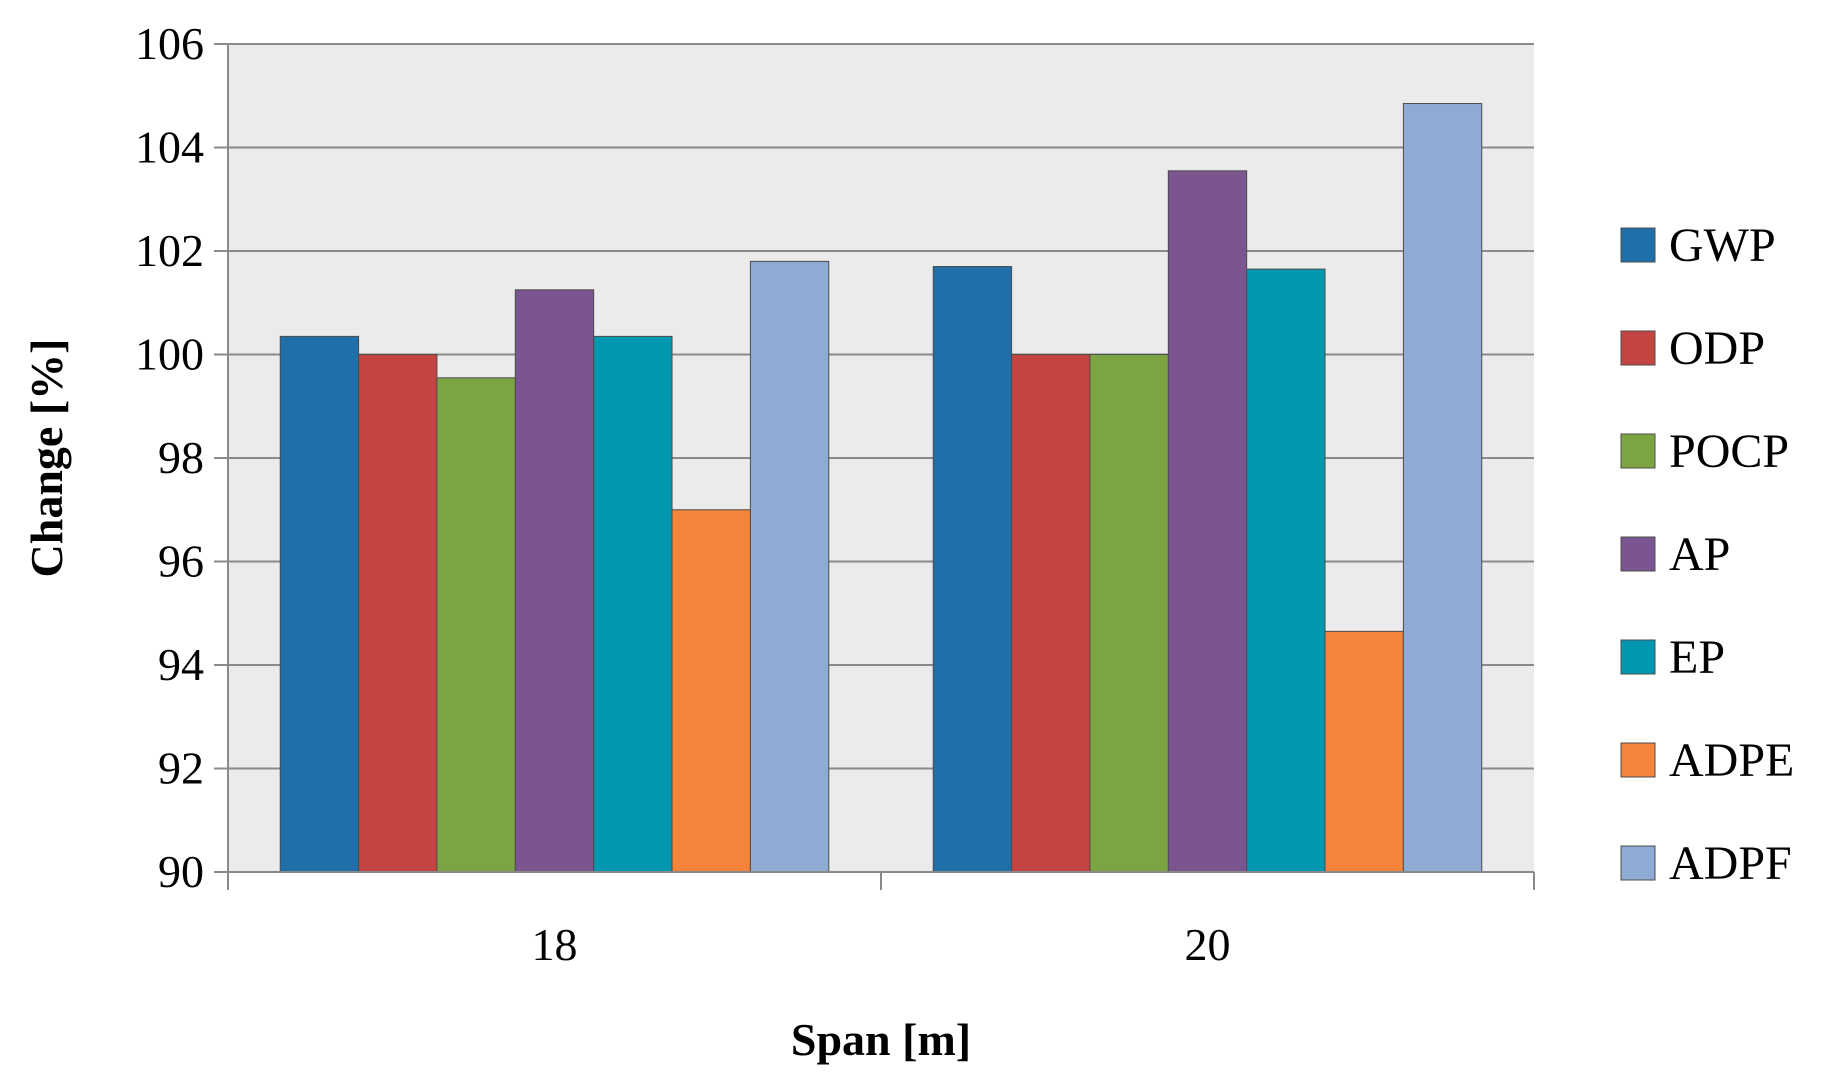 The height and width of the screenshot is (1088, 1829). What do you see at coordinates (555, 944) in the screenshot?
I see `x-tick-label: 18` at bounding box center [555, 944].